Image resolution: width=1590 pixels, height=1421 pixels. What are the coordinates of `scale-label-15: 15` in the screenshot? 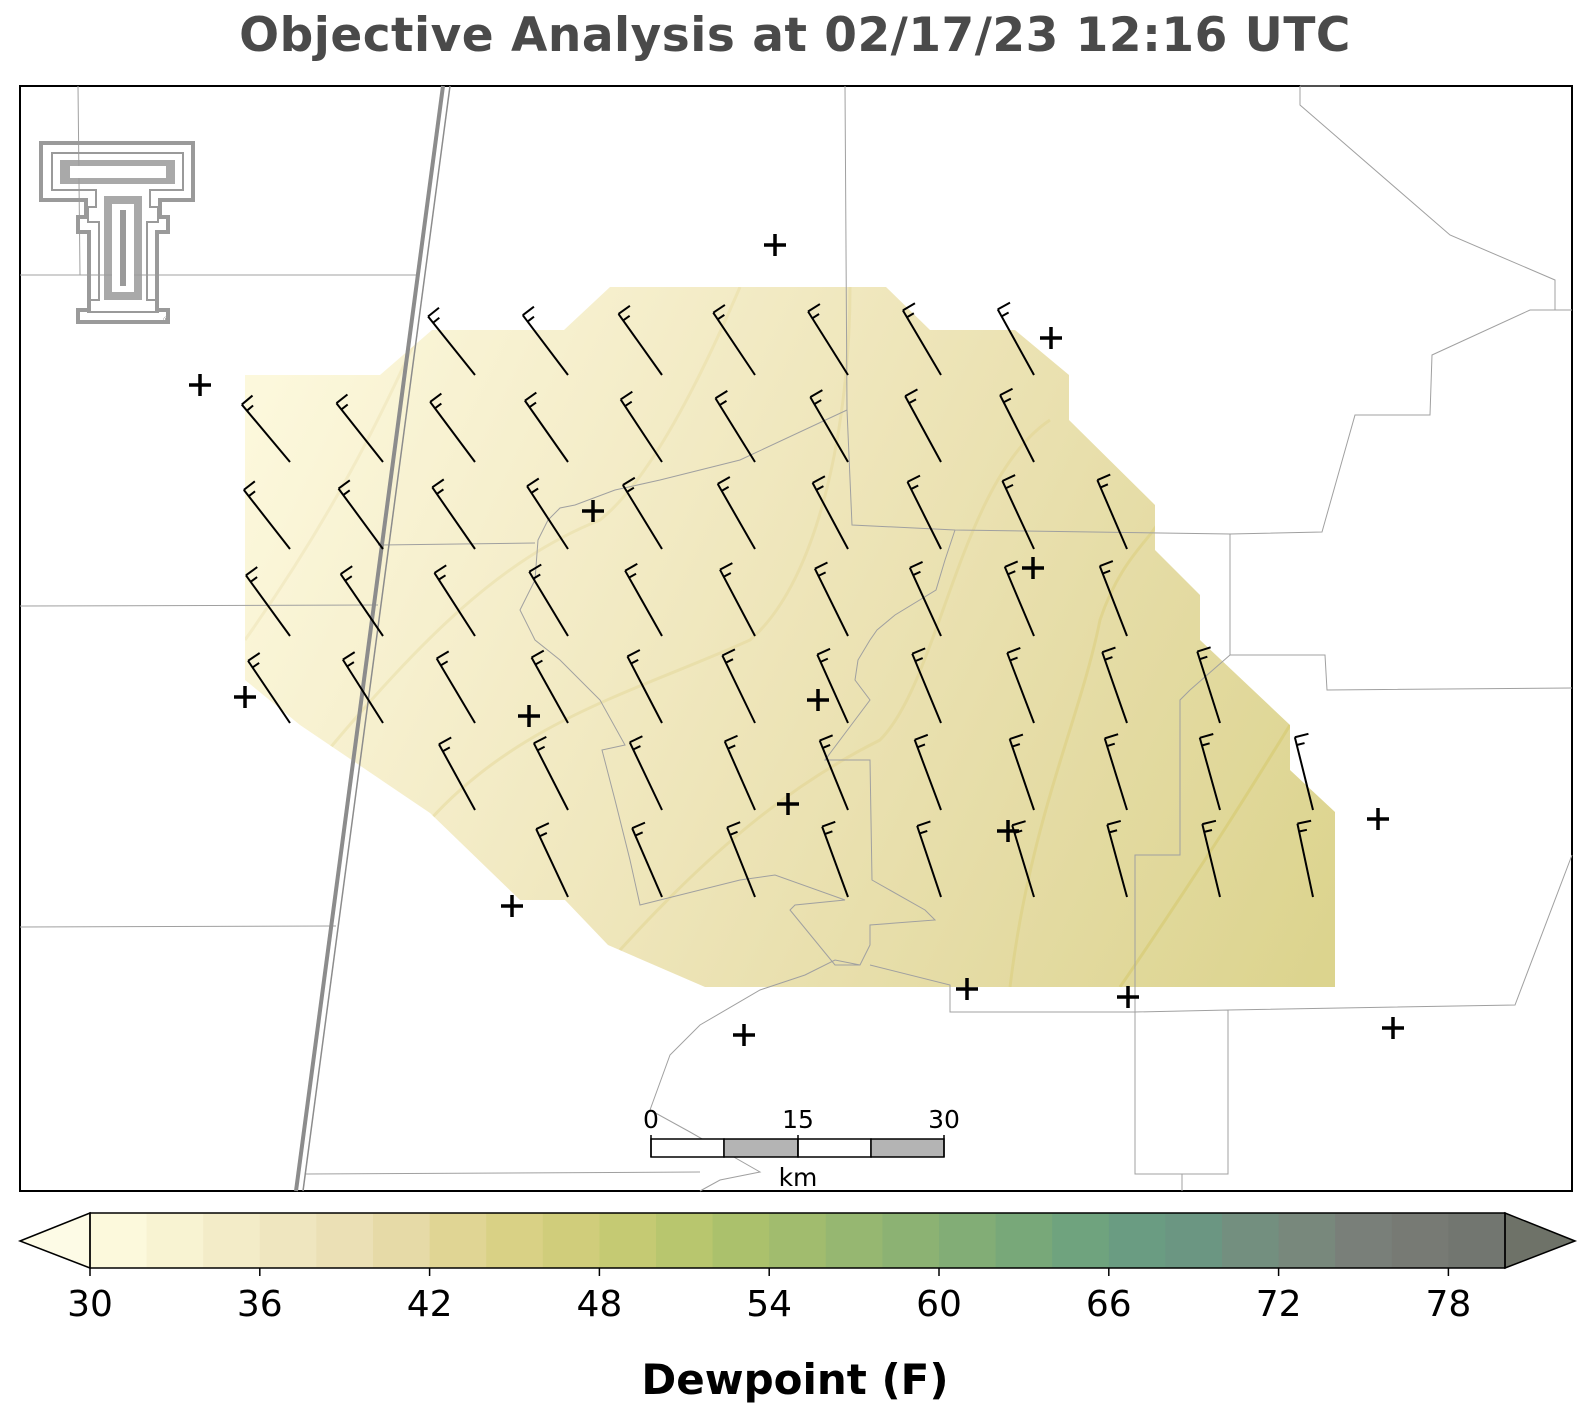 It's located at (798, 1119).